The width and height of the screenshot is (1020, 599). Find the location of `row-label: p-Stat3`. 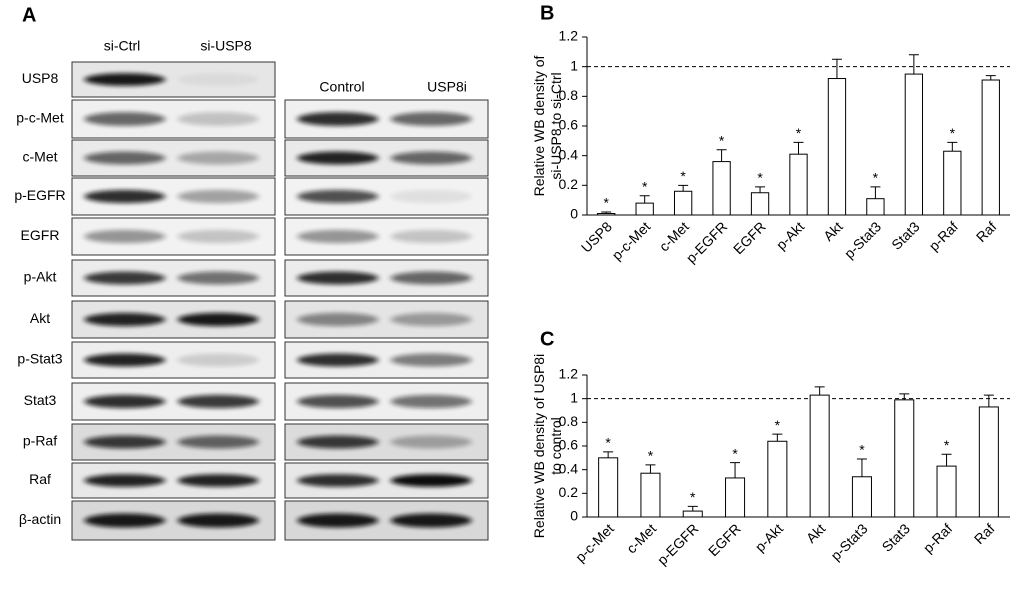

row-label: p-Stat3 is located at coordinates (39, 359).